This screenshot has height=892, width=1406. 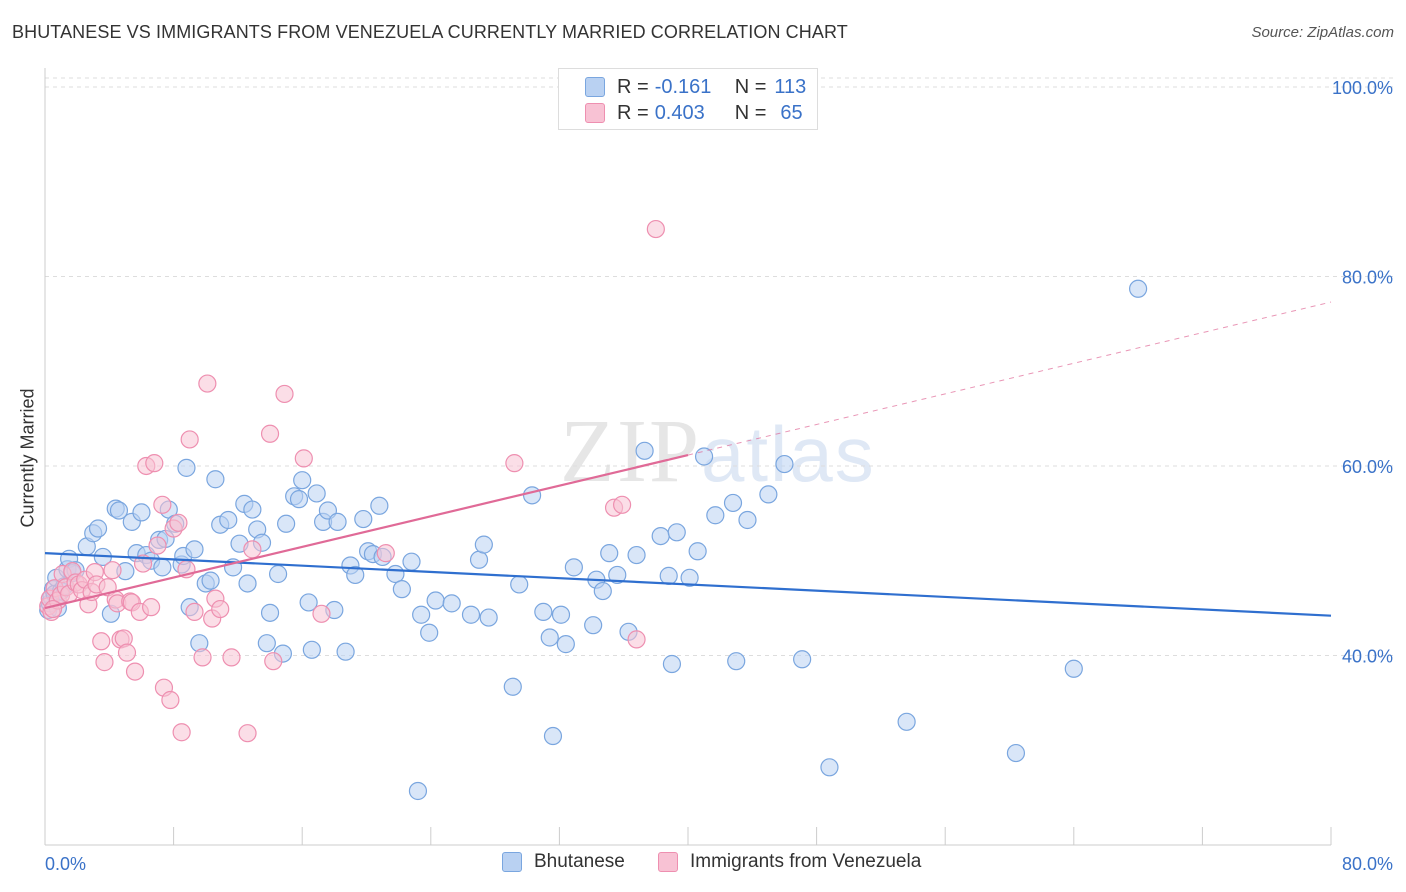 I want to click on legend-label-venezuela: Immigrants from Venezuela, so click(x=806, y=861).